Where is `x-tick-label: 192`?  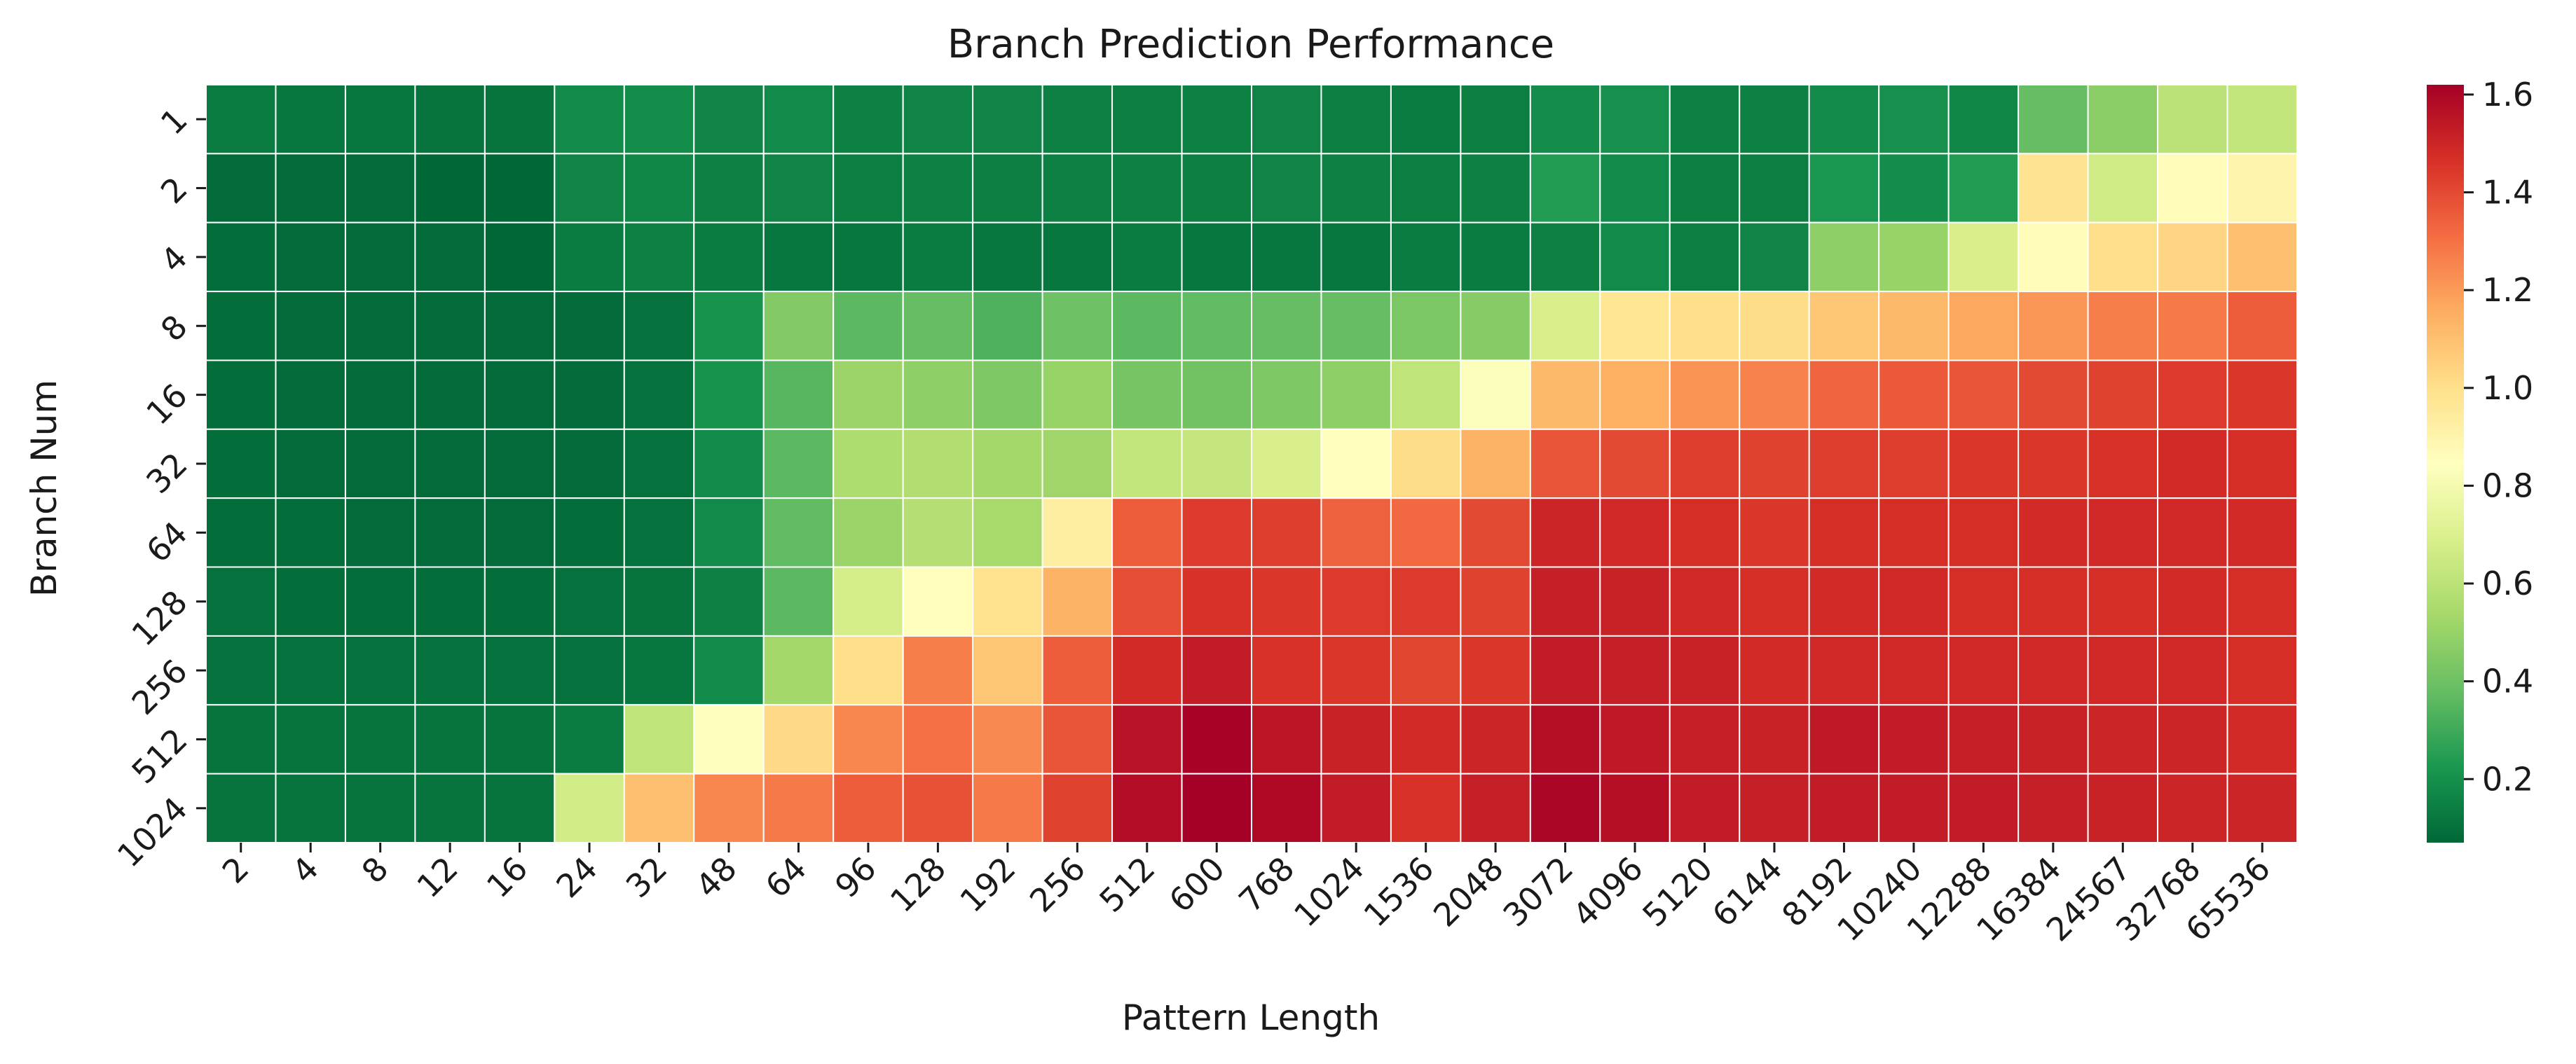
x-tick-label: 192 is located at coordinates (987, 885).